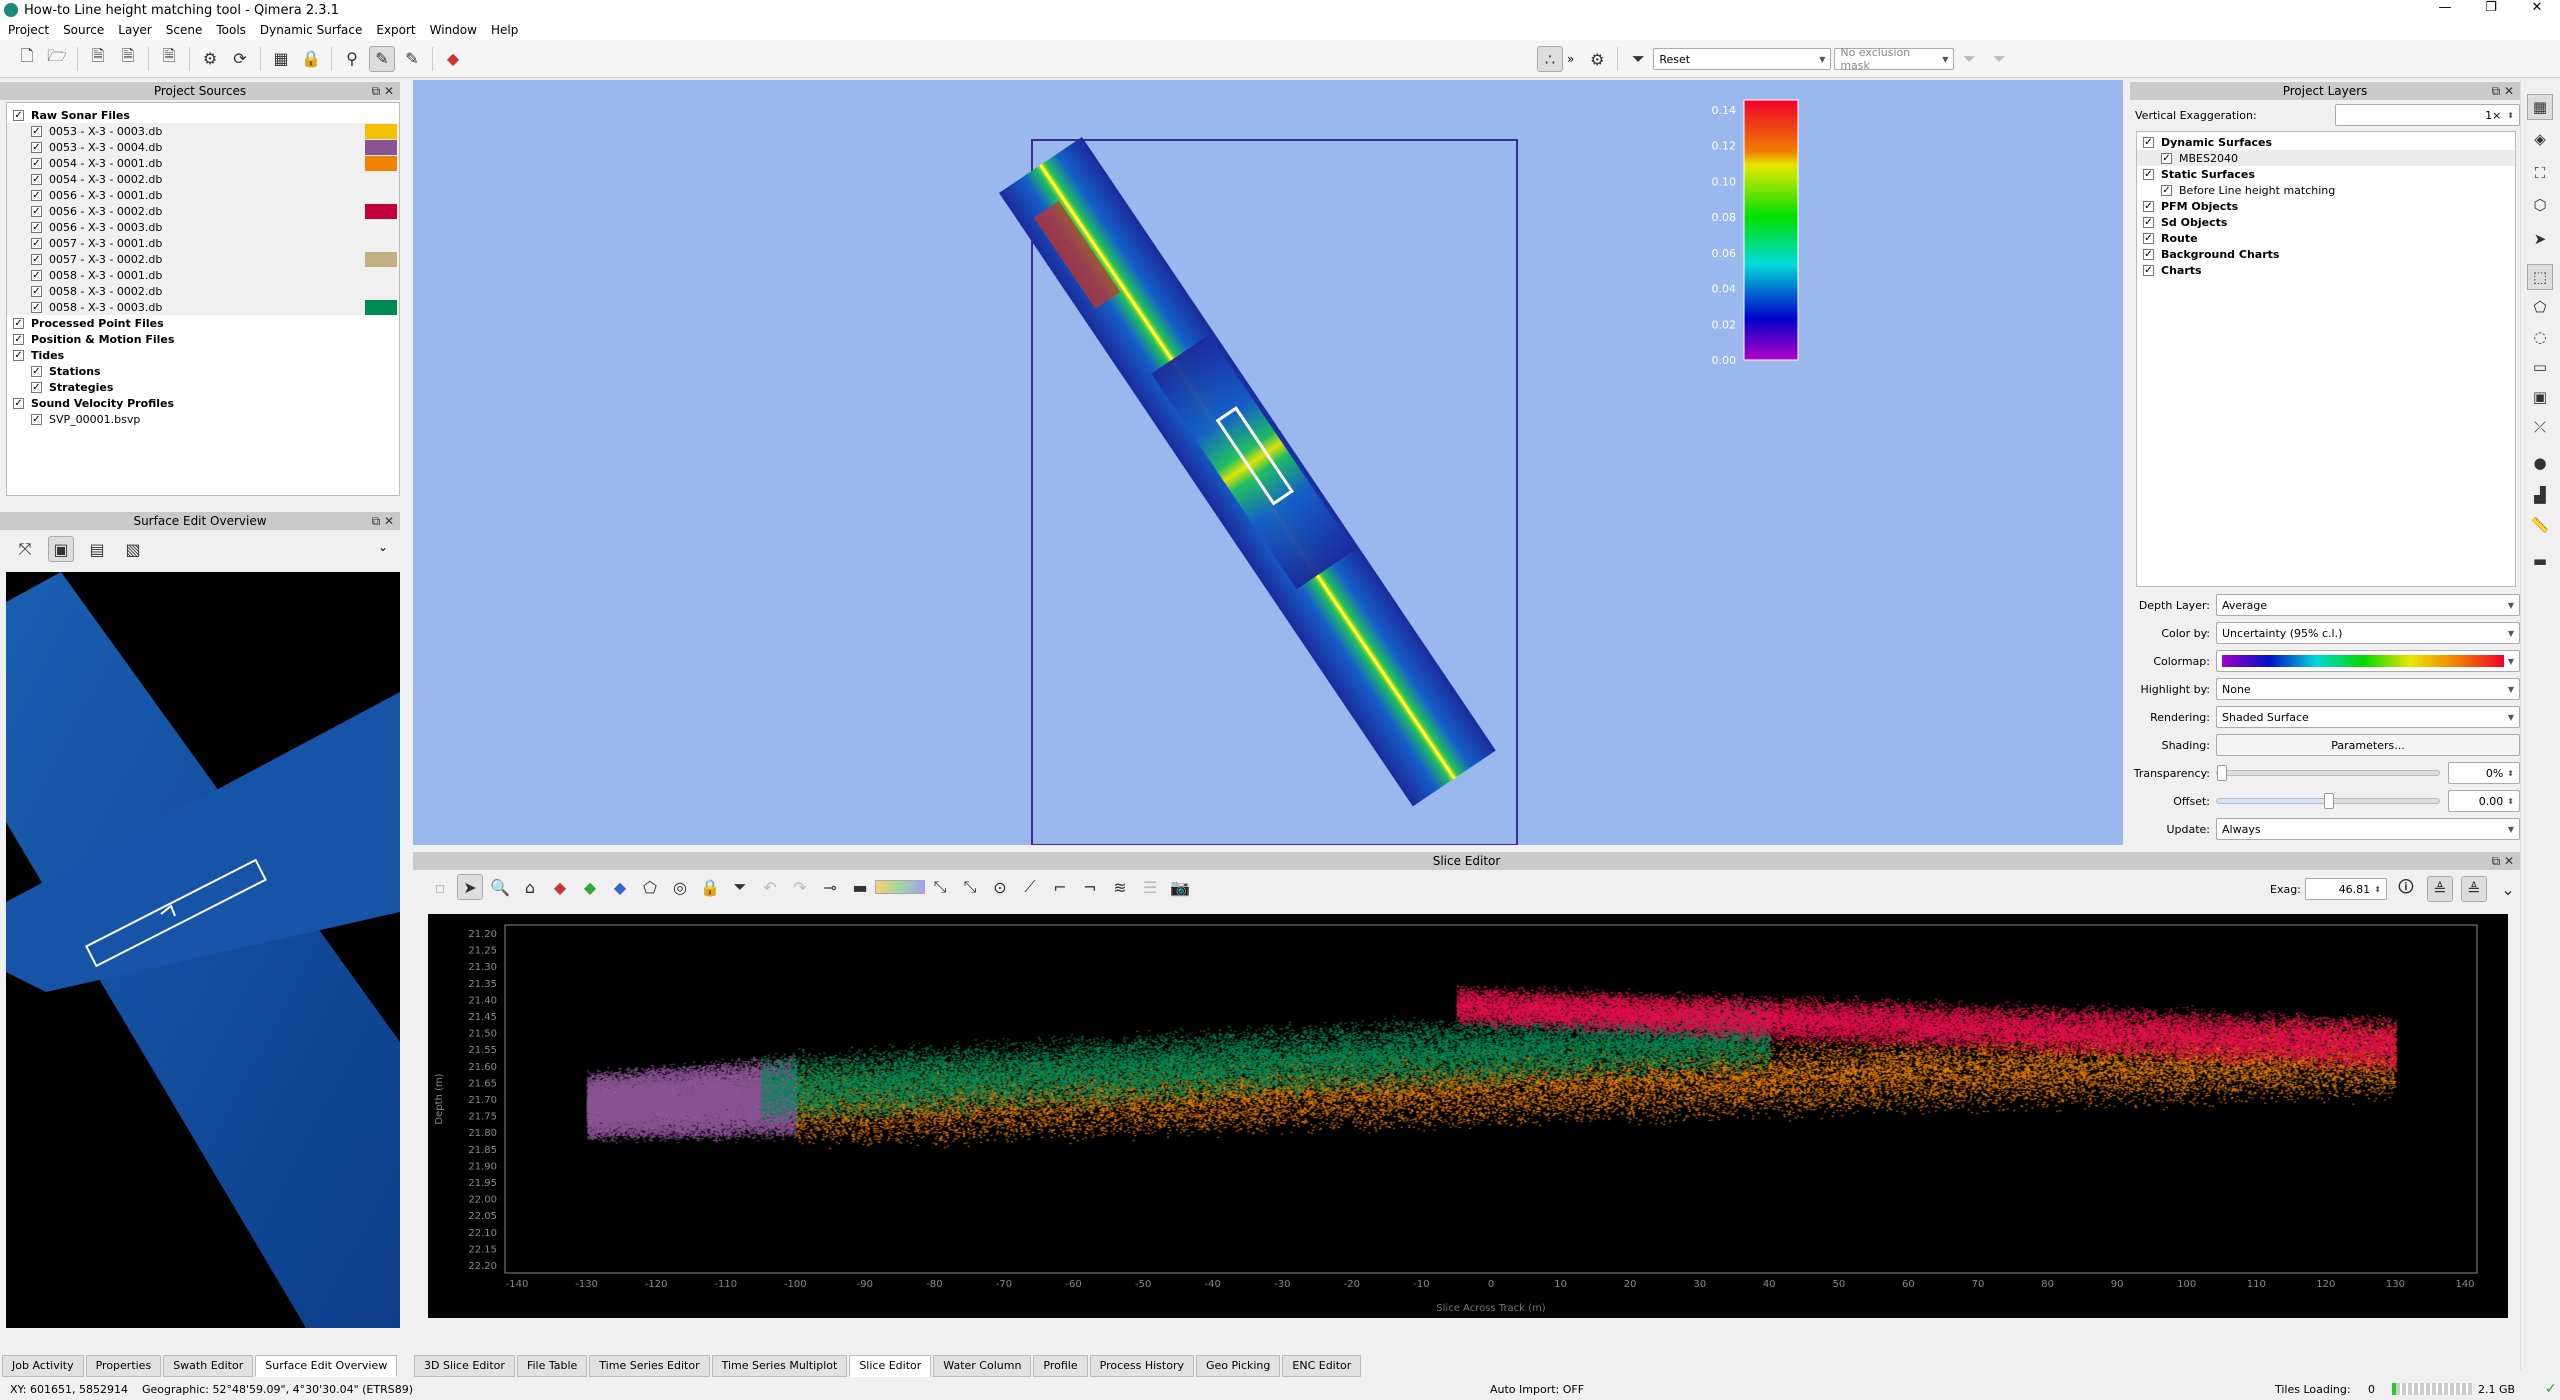 The height and width of the screenshot is (1400, 2560). I want to click on settings-gears-icon: ⚙, so click(210, 58).